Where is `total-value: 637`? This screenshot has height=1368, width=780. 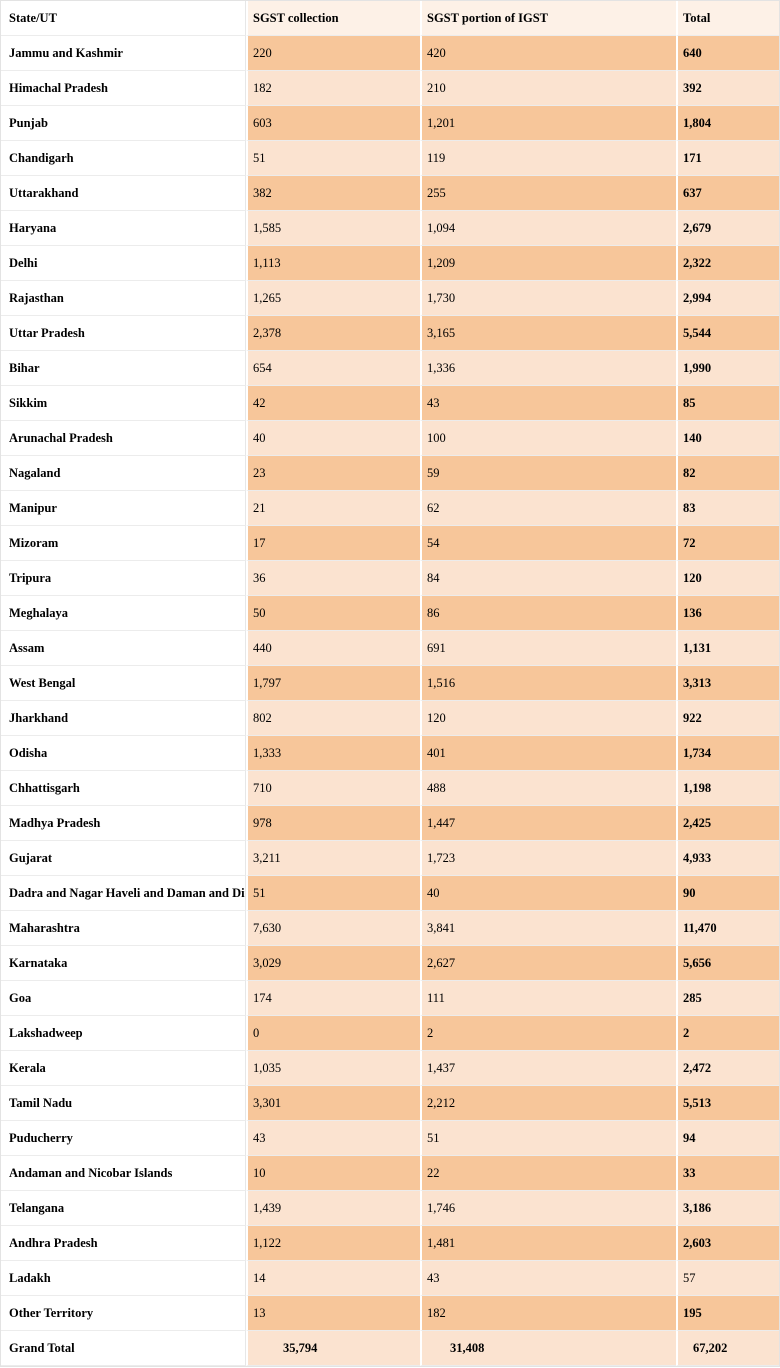 total-value: 637 is located at coordinates (727, 193).